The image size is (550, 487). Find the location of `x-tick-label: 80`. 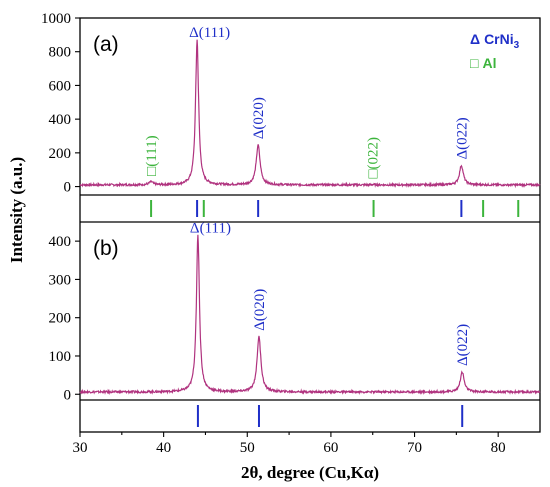

x-tick-label: 80 is located at coordinates (498, 448).